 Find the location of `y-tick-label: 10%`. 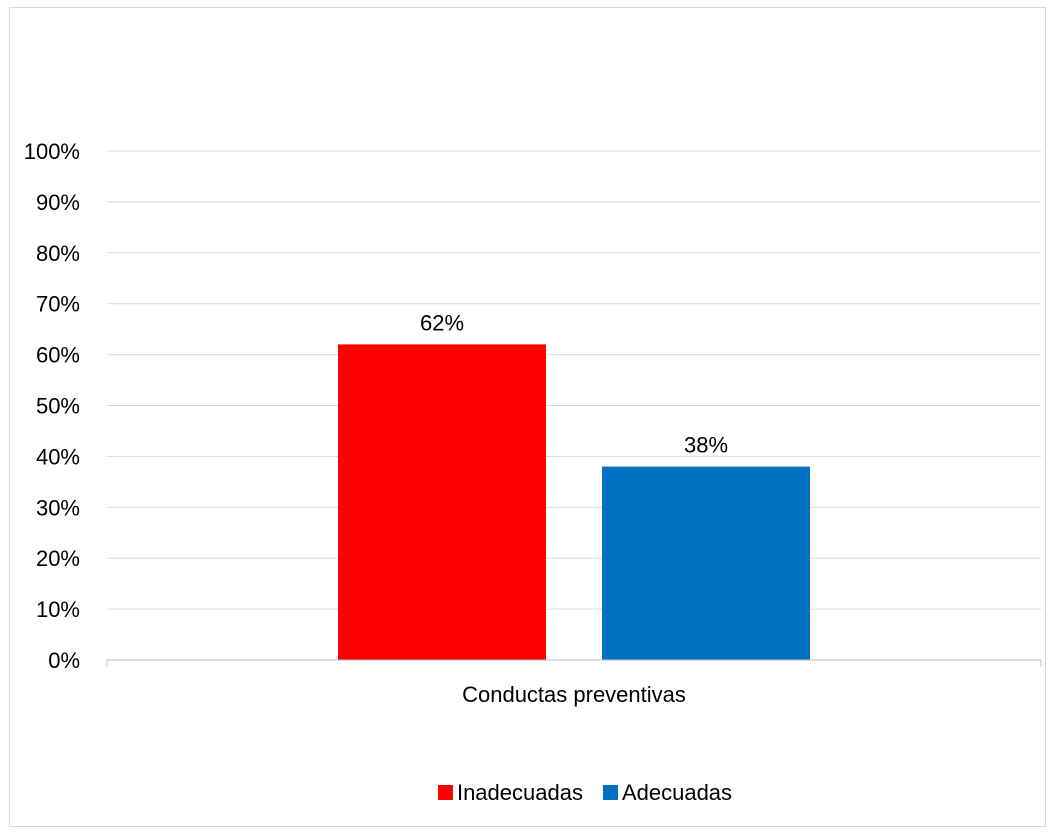

y-tick-label: 10% is located at coordinates (58, 609).